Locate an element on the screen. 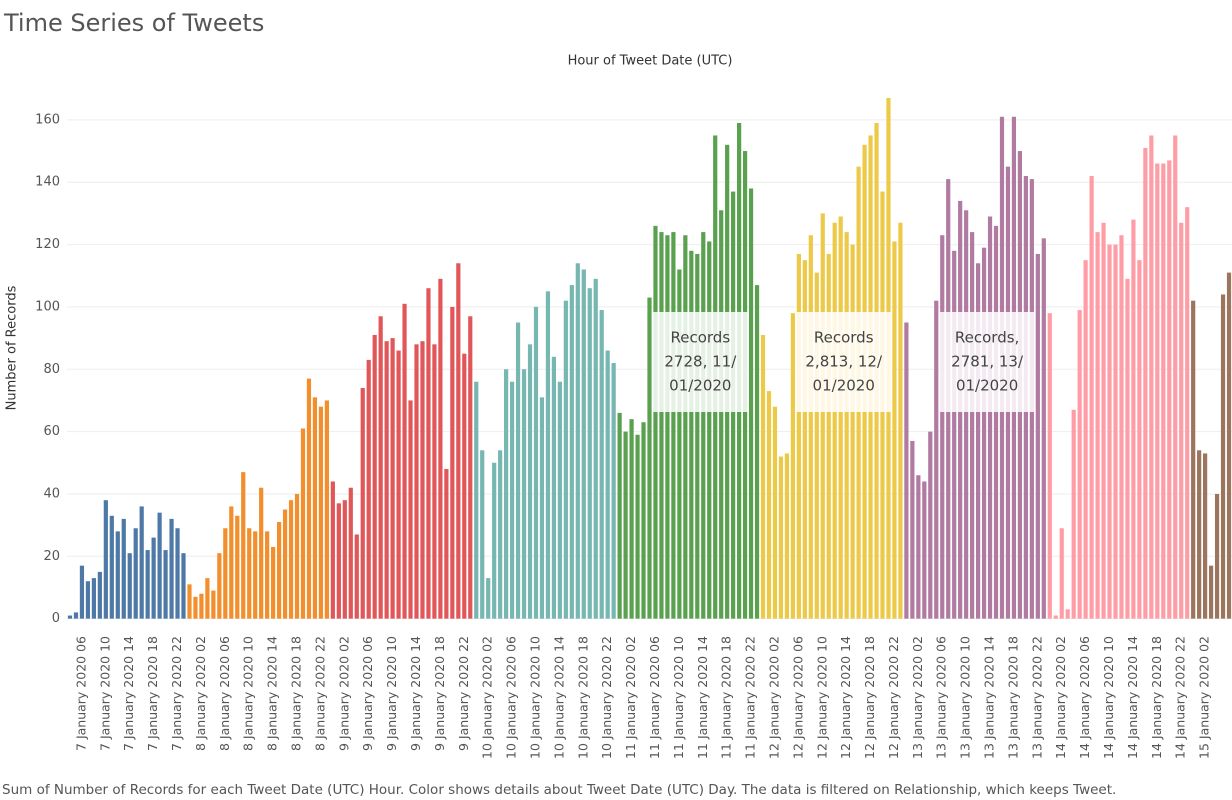 The image size is (1232, 800). x-tick-label: 14 January 2020 18 is located at coordinates (1156, 697).